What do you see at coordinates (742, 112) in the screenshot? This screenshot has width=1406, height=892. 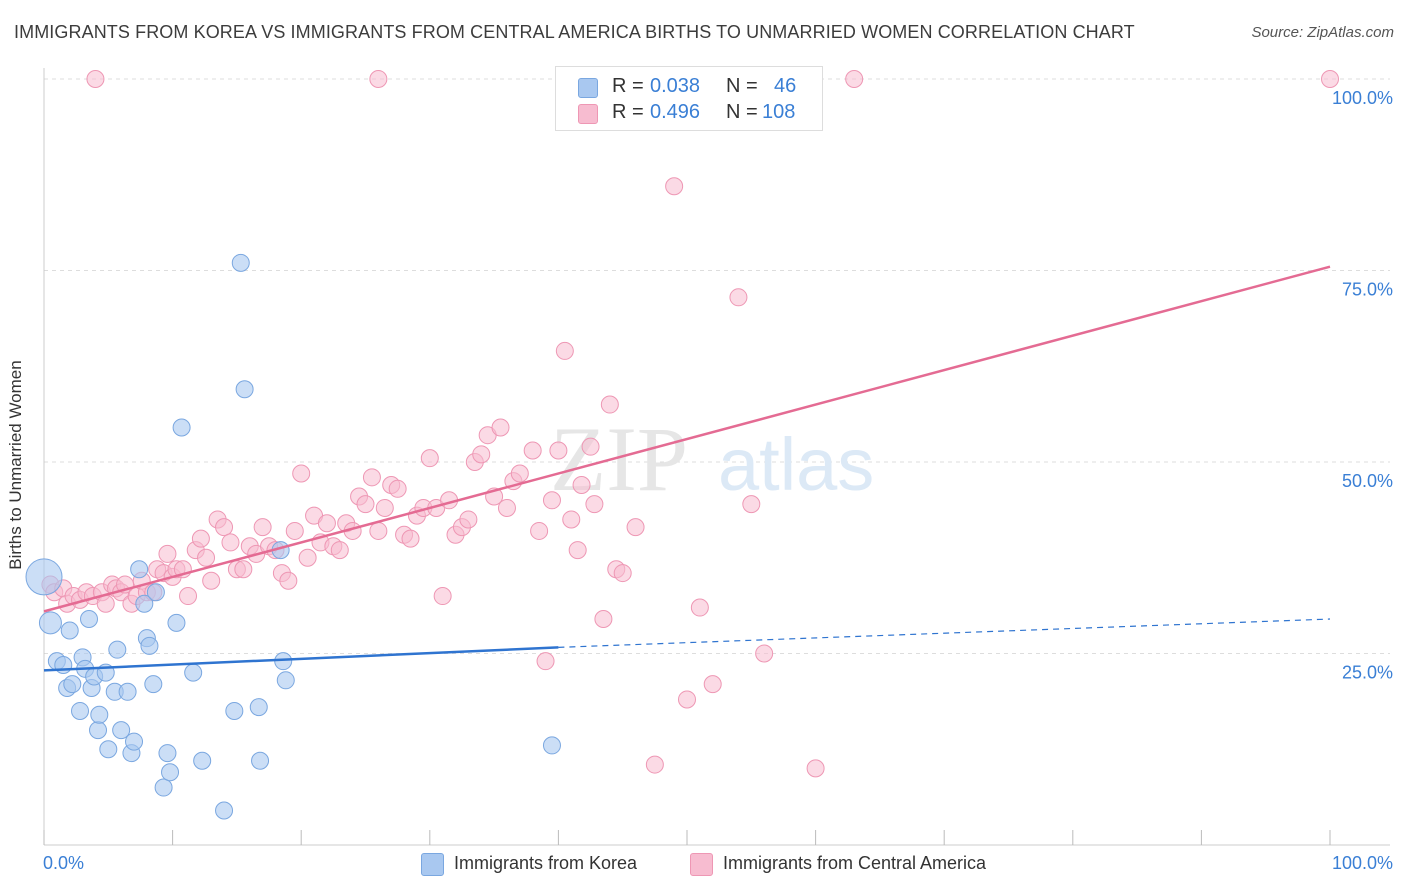 I see `ca-n-label: N =` at bounding box center [742, 112].